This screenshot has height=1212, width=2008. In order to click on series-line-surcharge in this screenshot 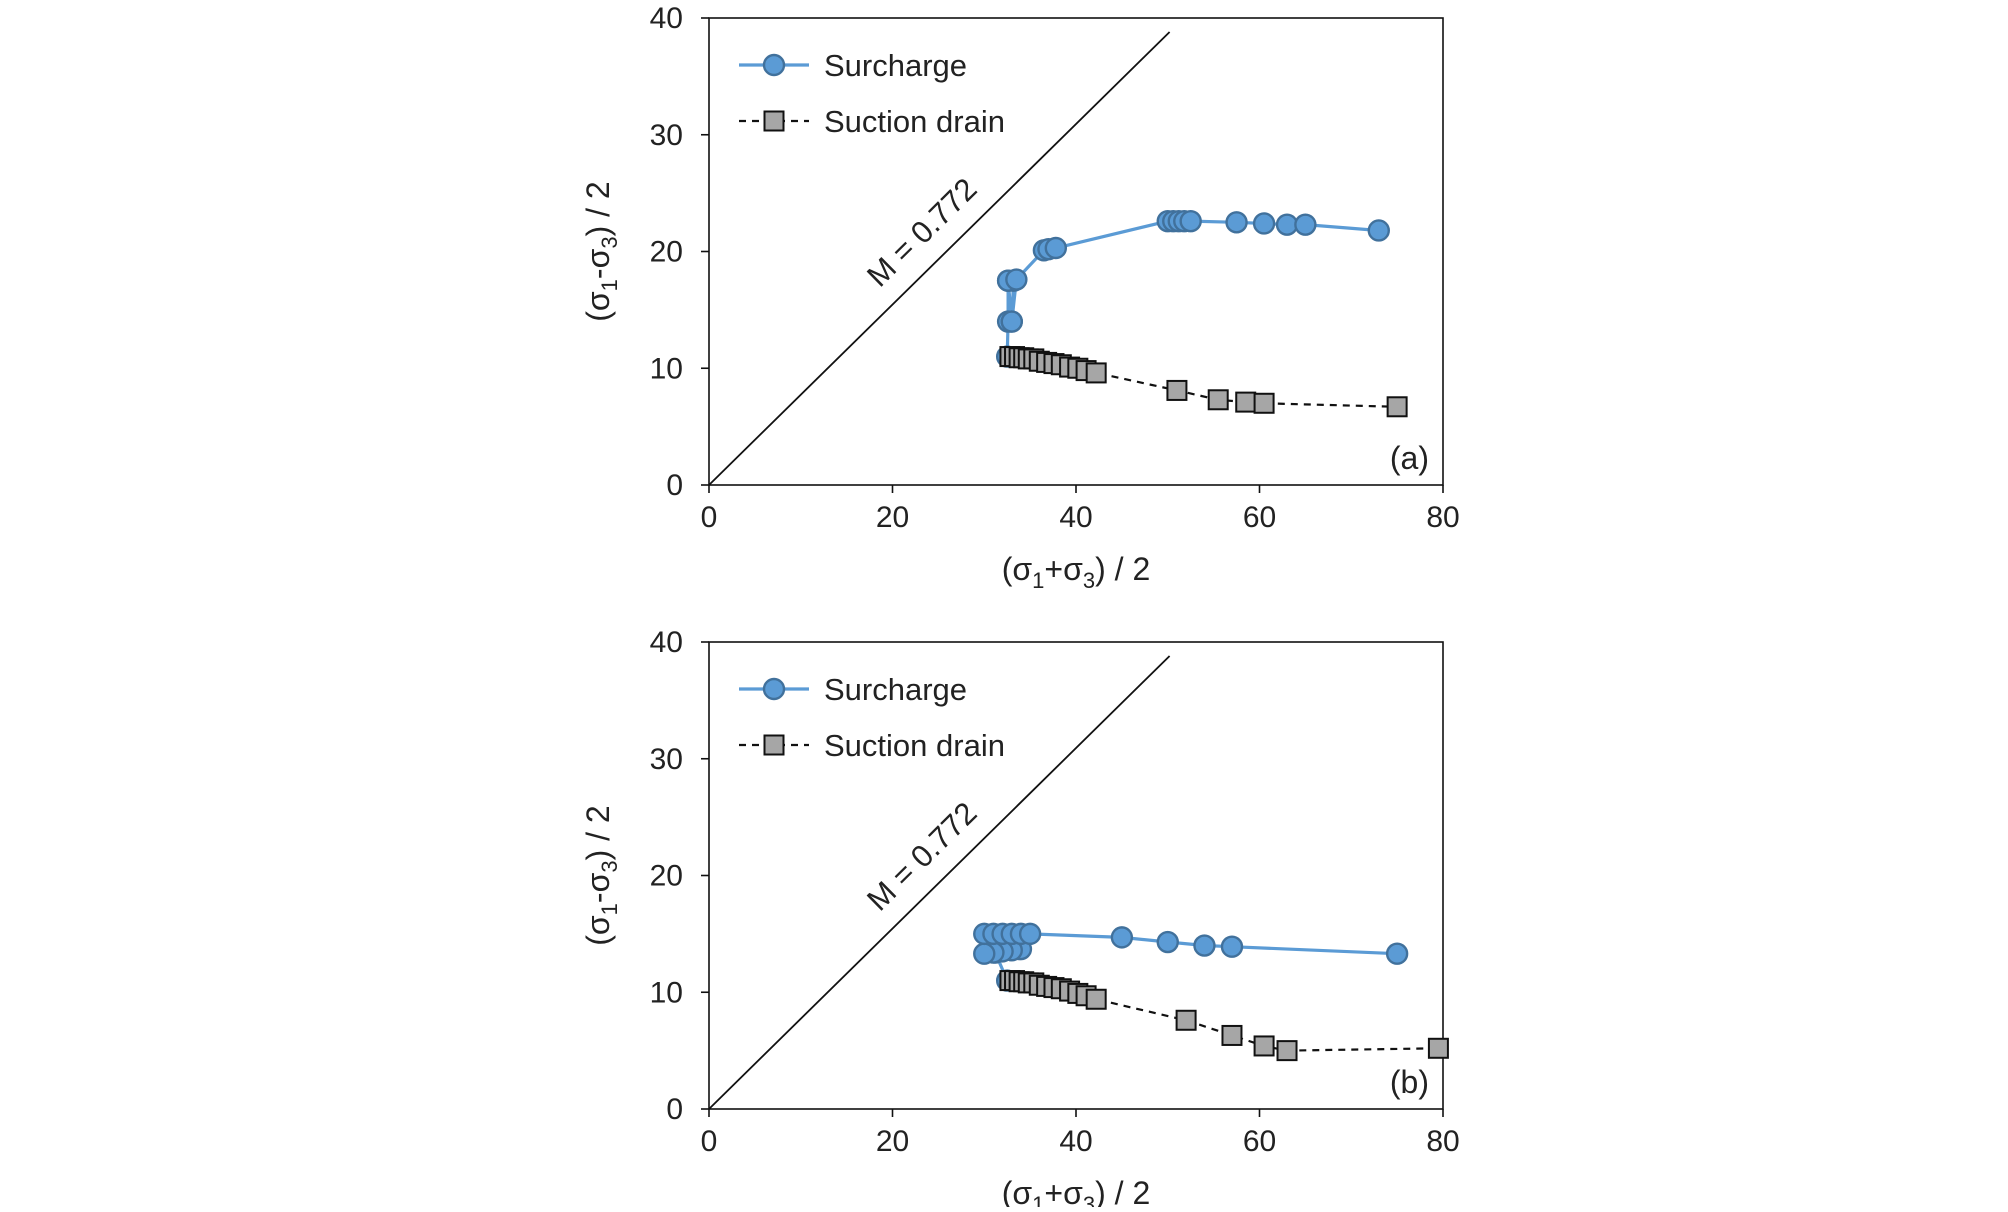, I will do `click(1190, 957)`.